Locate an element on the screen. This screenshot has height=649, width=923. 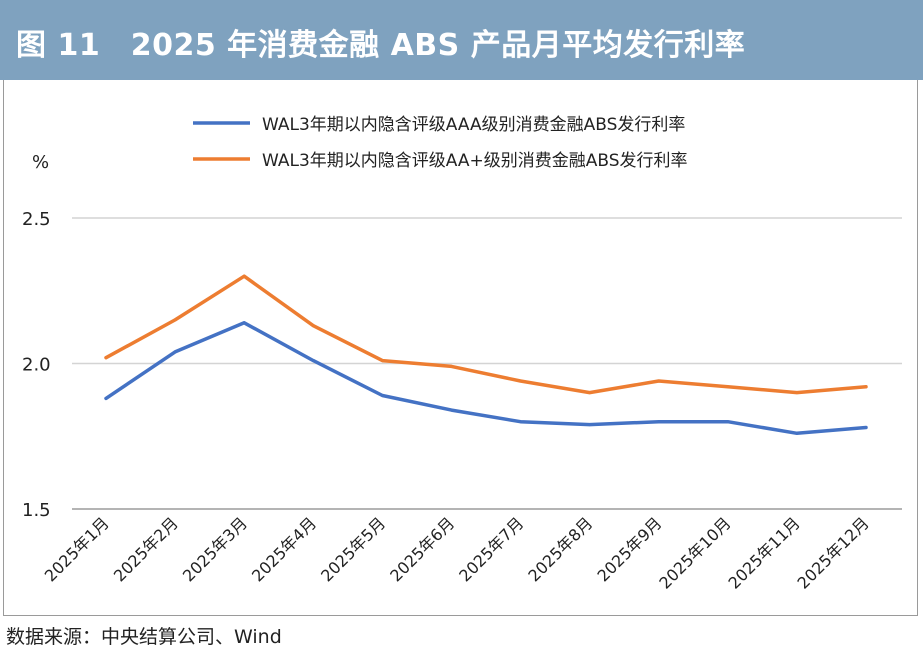
x-tick-label: 2025年1月 is located at coordinates (77, 549).